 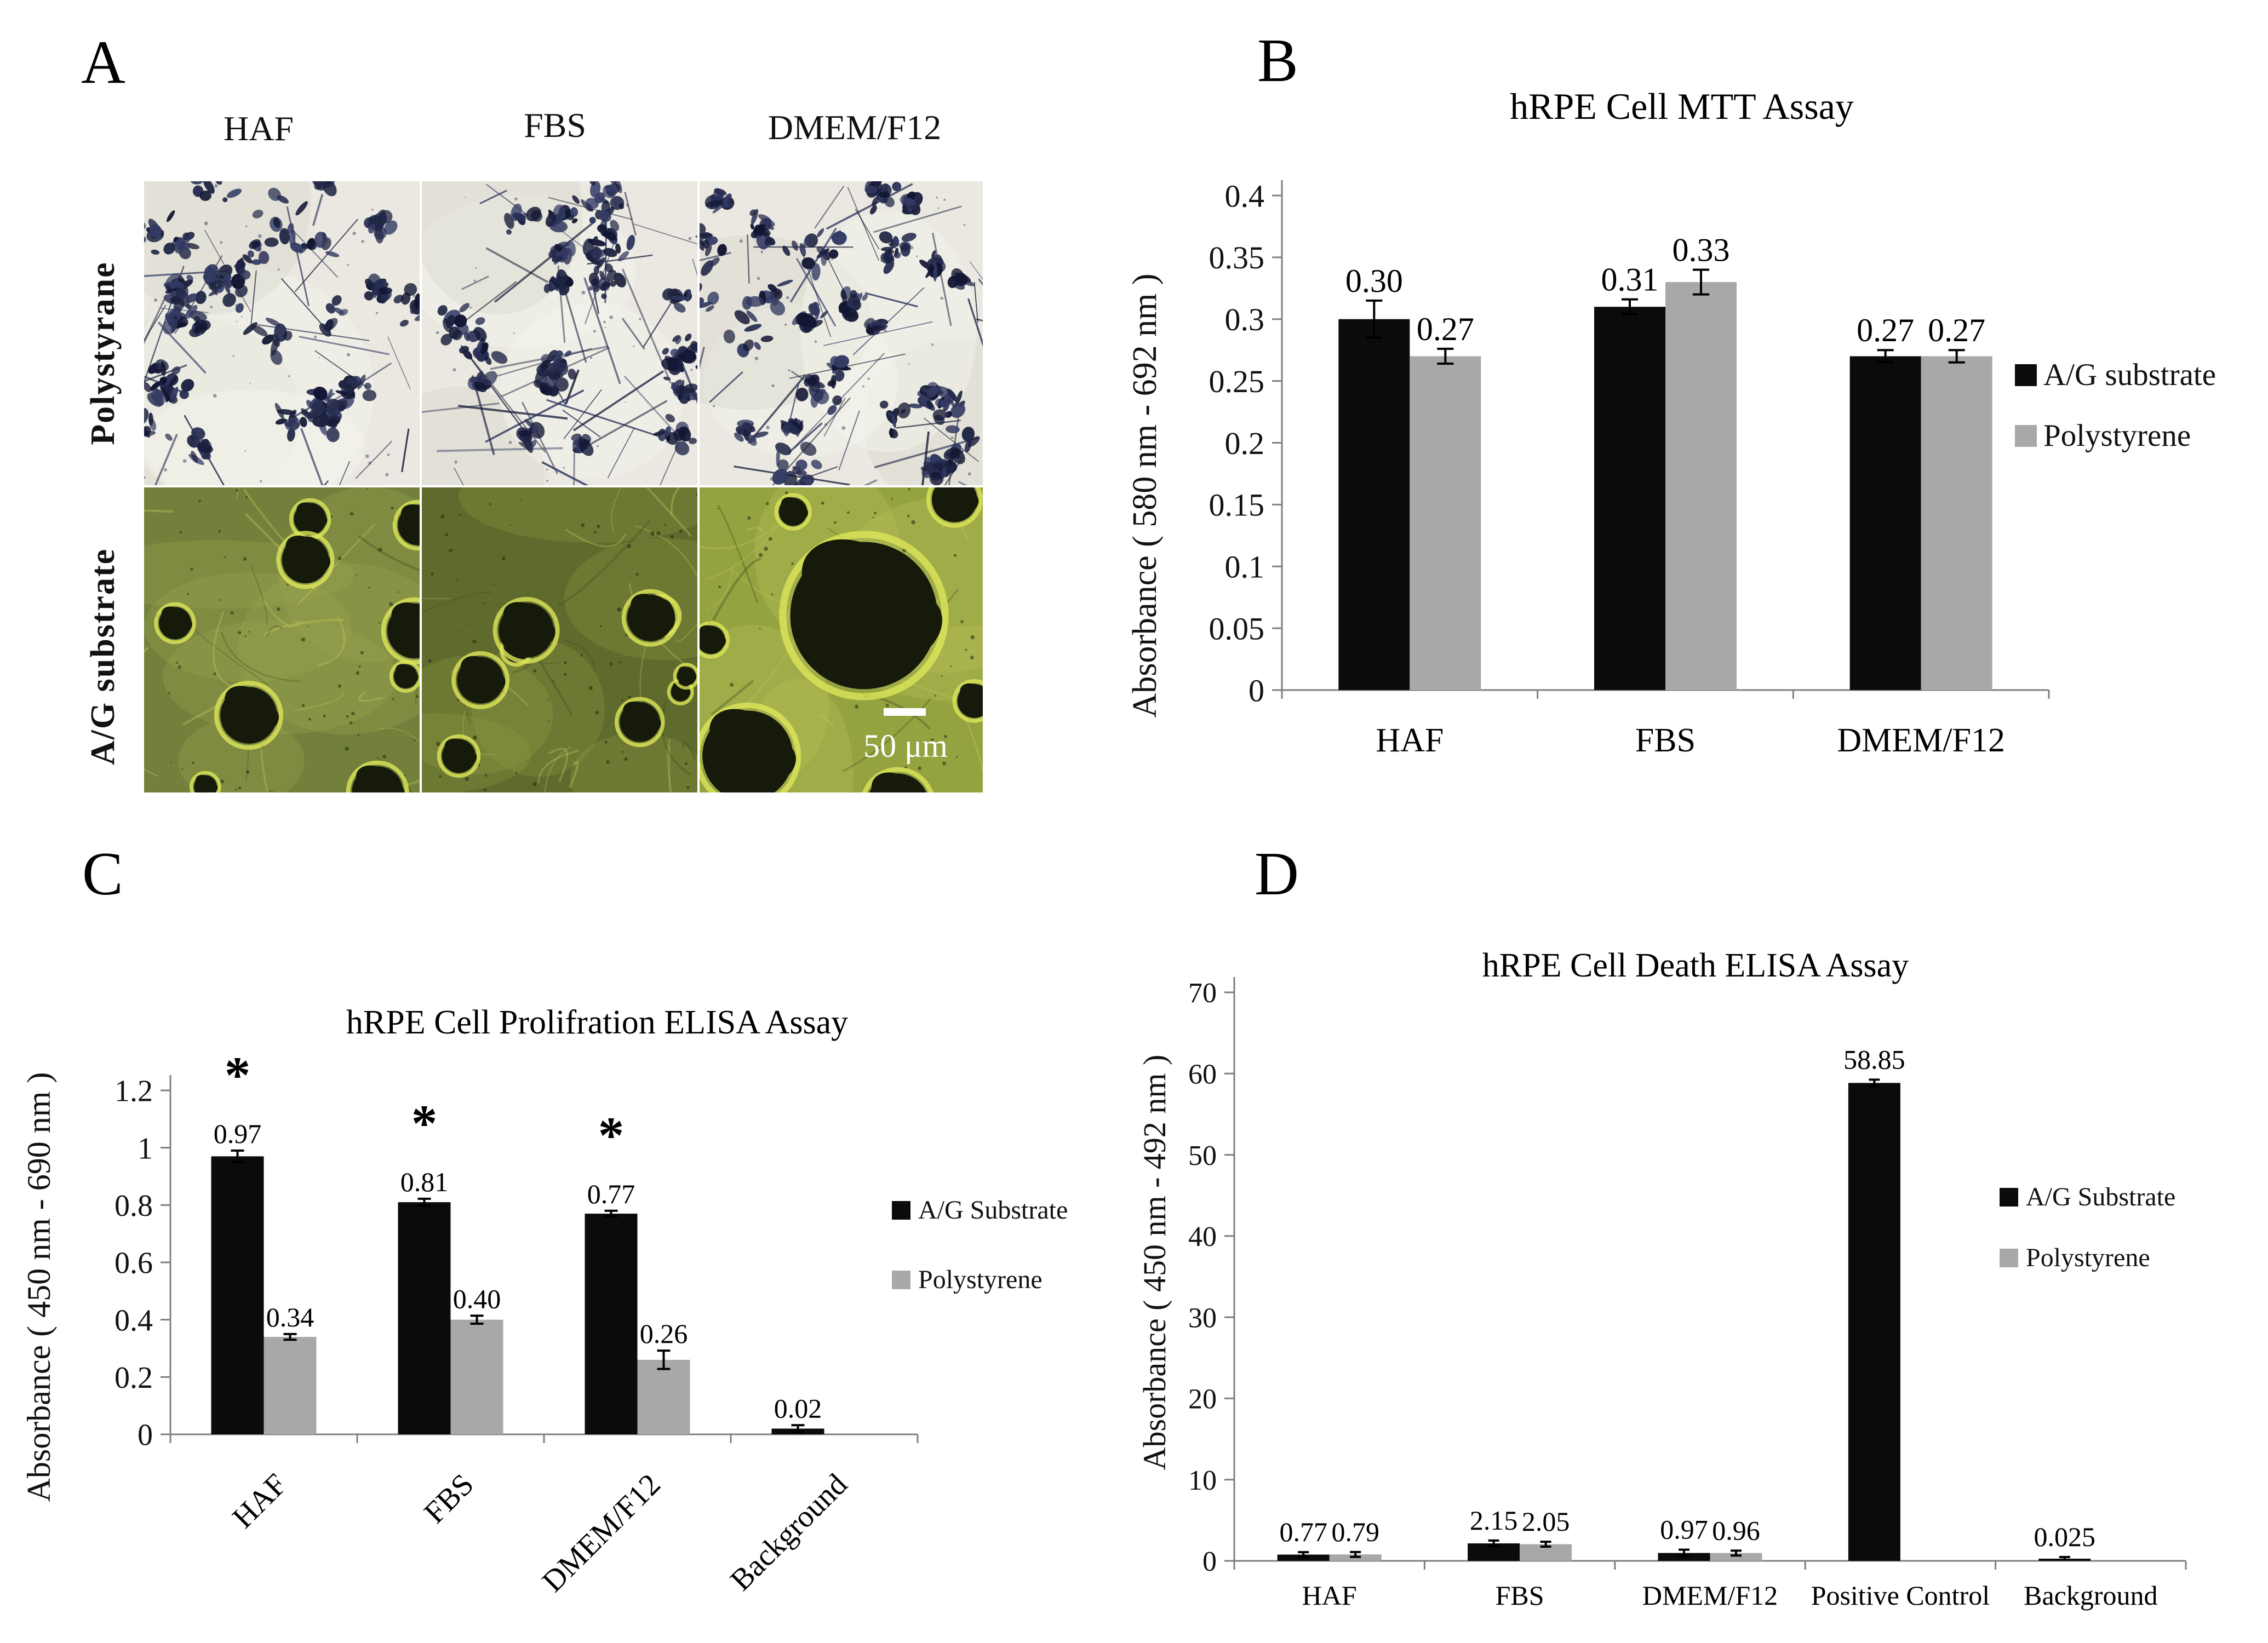 What do you see at coordinates (1245, 319) in the screenshot?
I see `y-tick-label: 0.3` at bounding box center [1245, 319].